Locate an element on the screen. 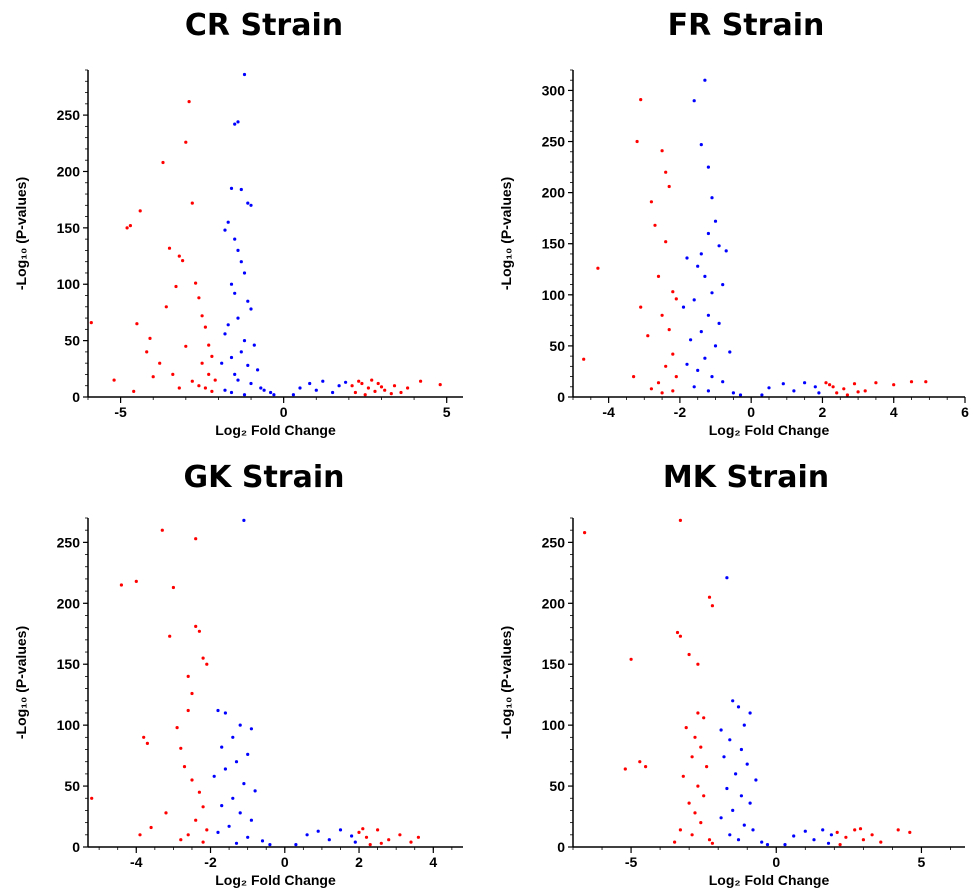 The image size is (973, 894). y-axis-label: -Log₁₀ (P-values) is located at coordinates (21, 233).